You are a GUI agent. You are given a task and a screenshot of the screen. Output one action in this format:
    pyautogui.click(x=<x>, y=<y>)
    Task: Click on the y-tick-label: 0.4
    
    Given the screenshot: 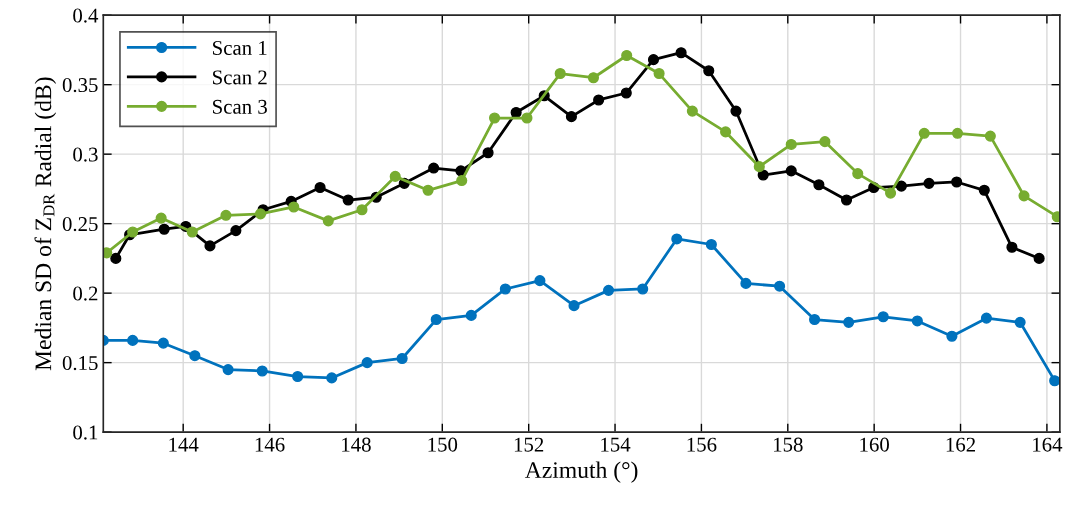 What is the action you would take?
    pyautogui.click(x=86, y=15)
    